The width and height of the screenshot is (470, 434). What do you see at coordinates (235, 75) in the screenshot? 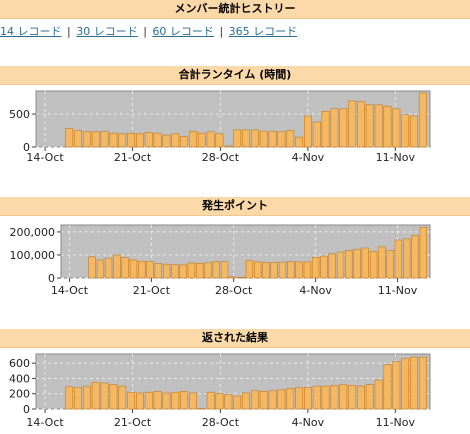
I see `chart-runtime-title: 合計ランタイム (時間)` at bounding box center [235, 75].